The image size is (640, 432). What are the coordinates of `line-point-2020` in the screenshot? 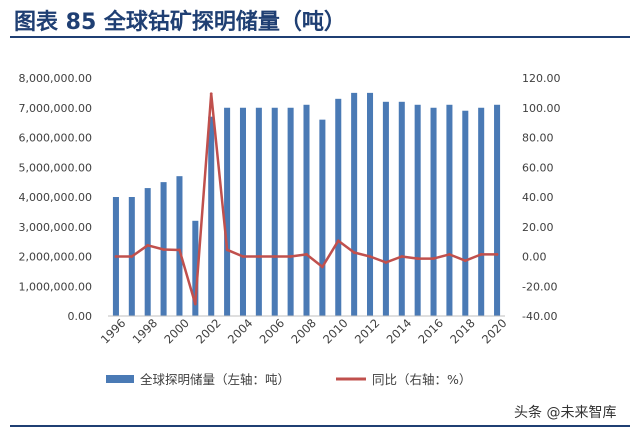 It's located at (497, 254).